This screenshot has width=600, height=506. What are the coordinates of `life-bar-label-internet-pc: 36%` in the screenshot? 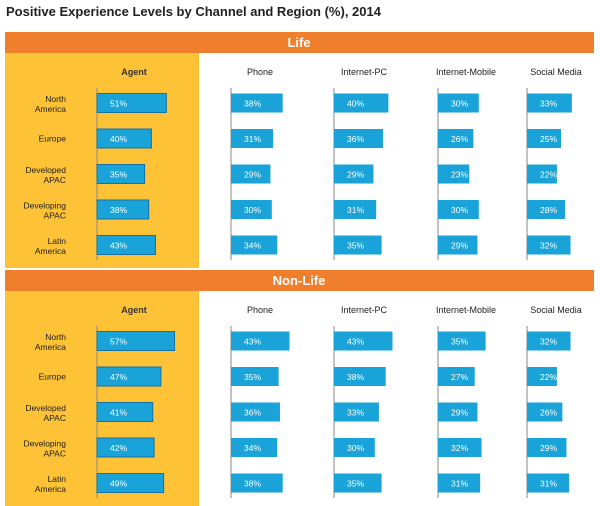 It's located at (355, 139).